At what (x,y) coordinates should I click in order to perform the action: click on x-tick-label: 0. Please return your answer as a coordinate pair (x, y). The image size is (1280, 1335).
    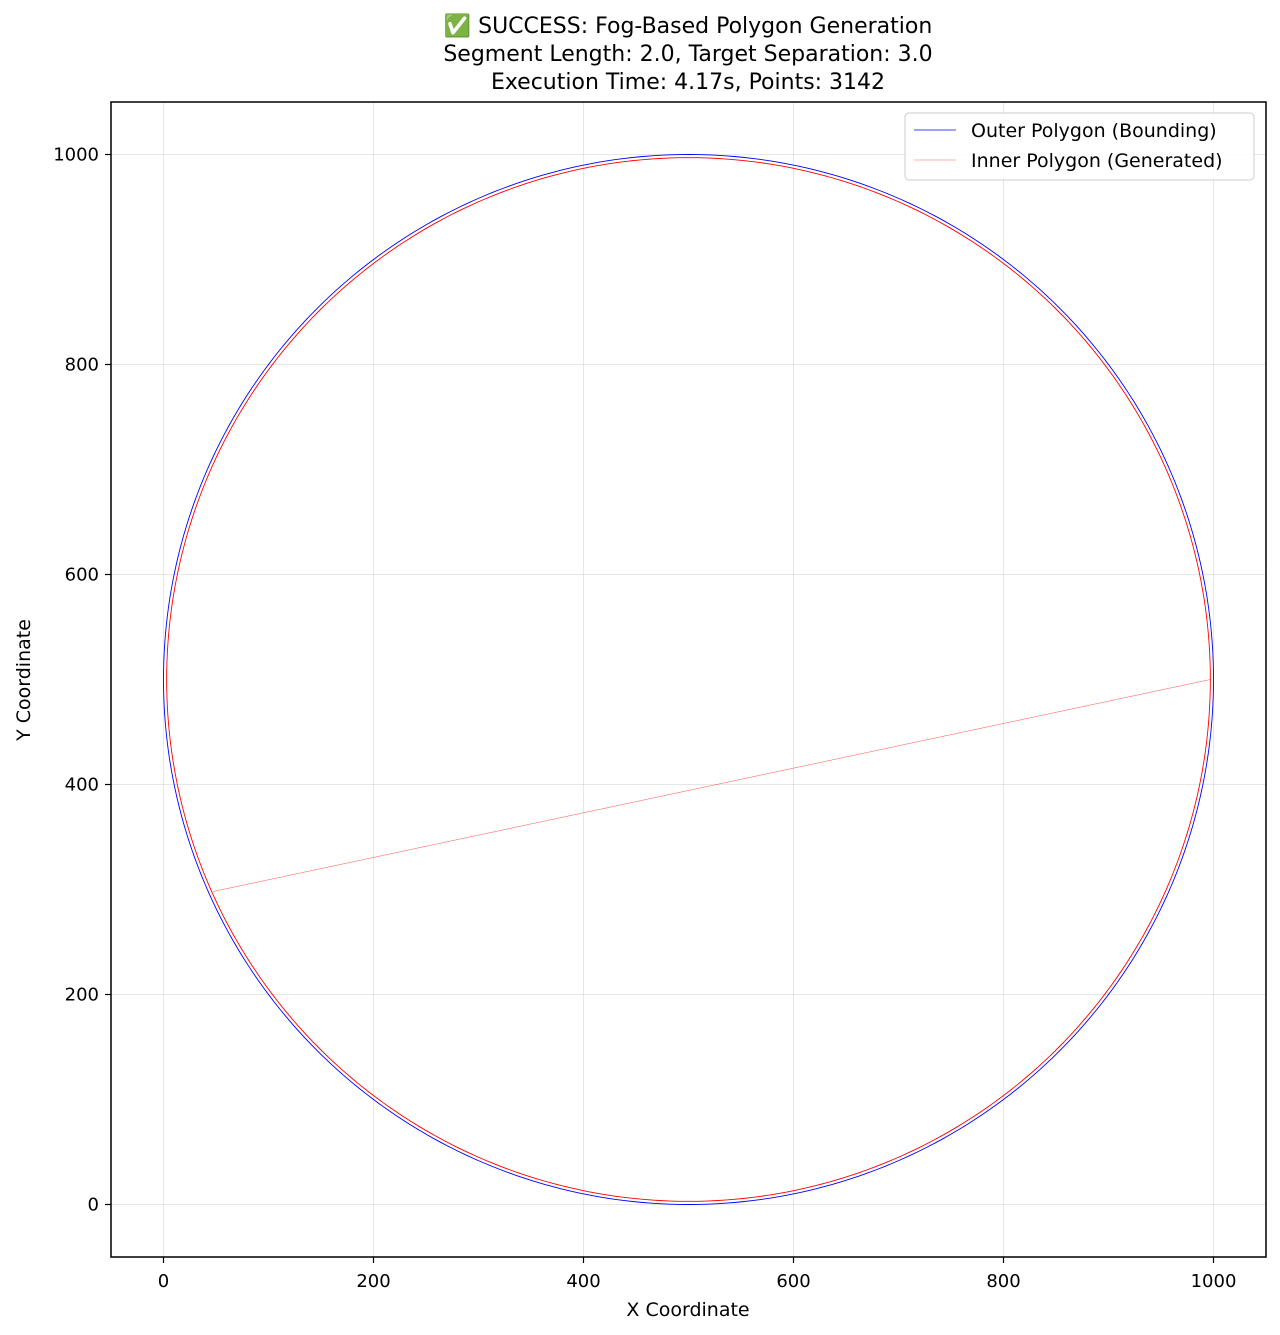
    Looking at the image, I should click on (163, 1281).